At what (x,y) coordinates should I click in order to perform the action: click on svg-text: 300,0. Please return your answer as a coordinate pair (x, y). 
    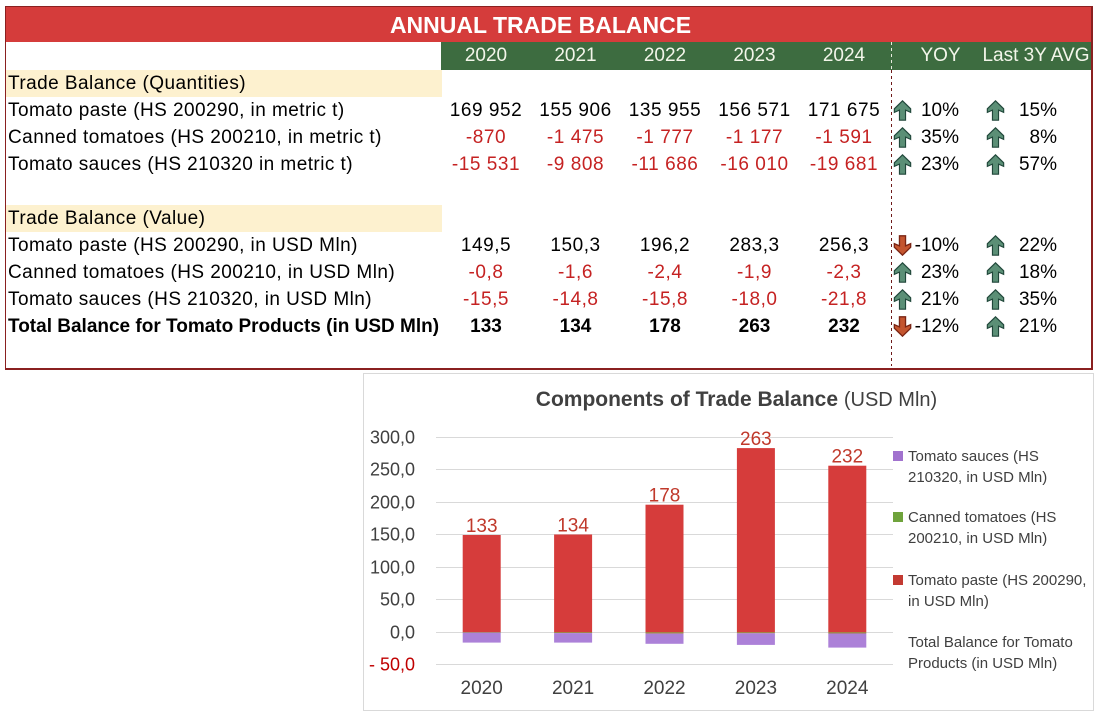
    Looking at the image, I should click on (392, 438).